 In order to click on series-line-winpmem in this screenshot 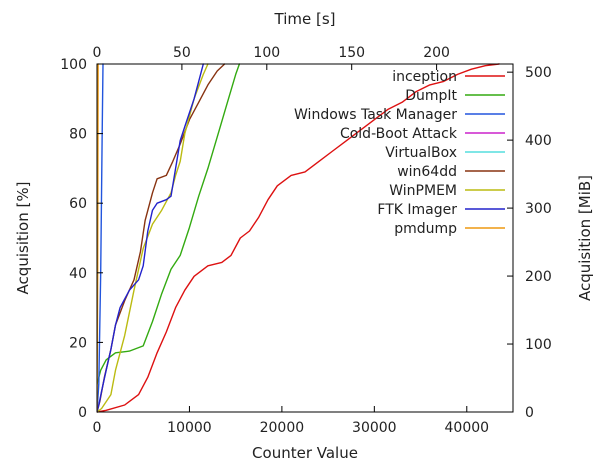, I will do `click(153, 238)`.